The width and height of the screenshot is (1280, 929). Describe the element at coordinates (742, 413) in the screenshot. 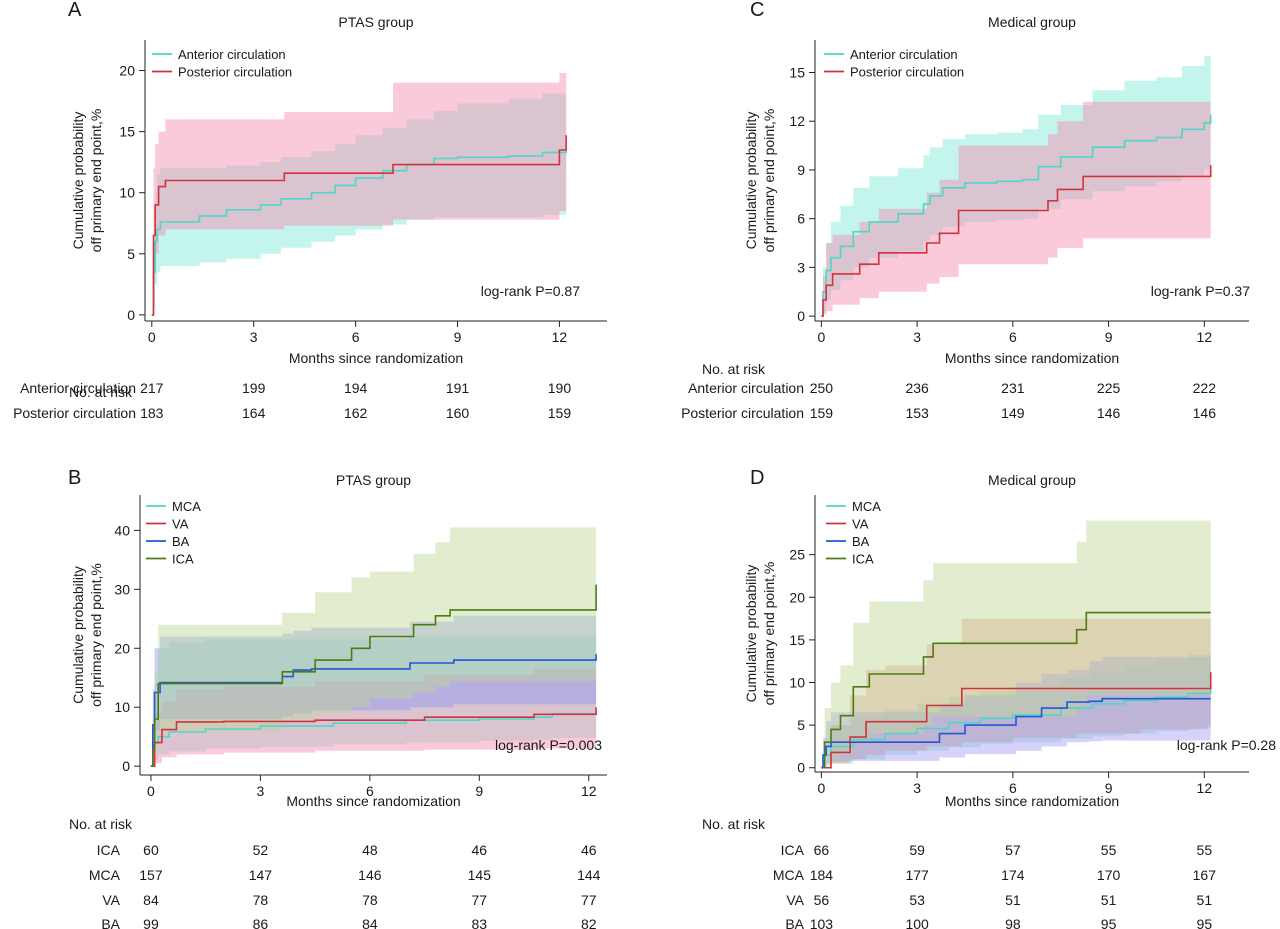

I see `risk-row-label: Posterior circulation` at that location.